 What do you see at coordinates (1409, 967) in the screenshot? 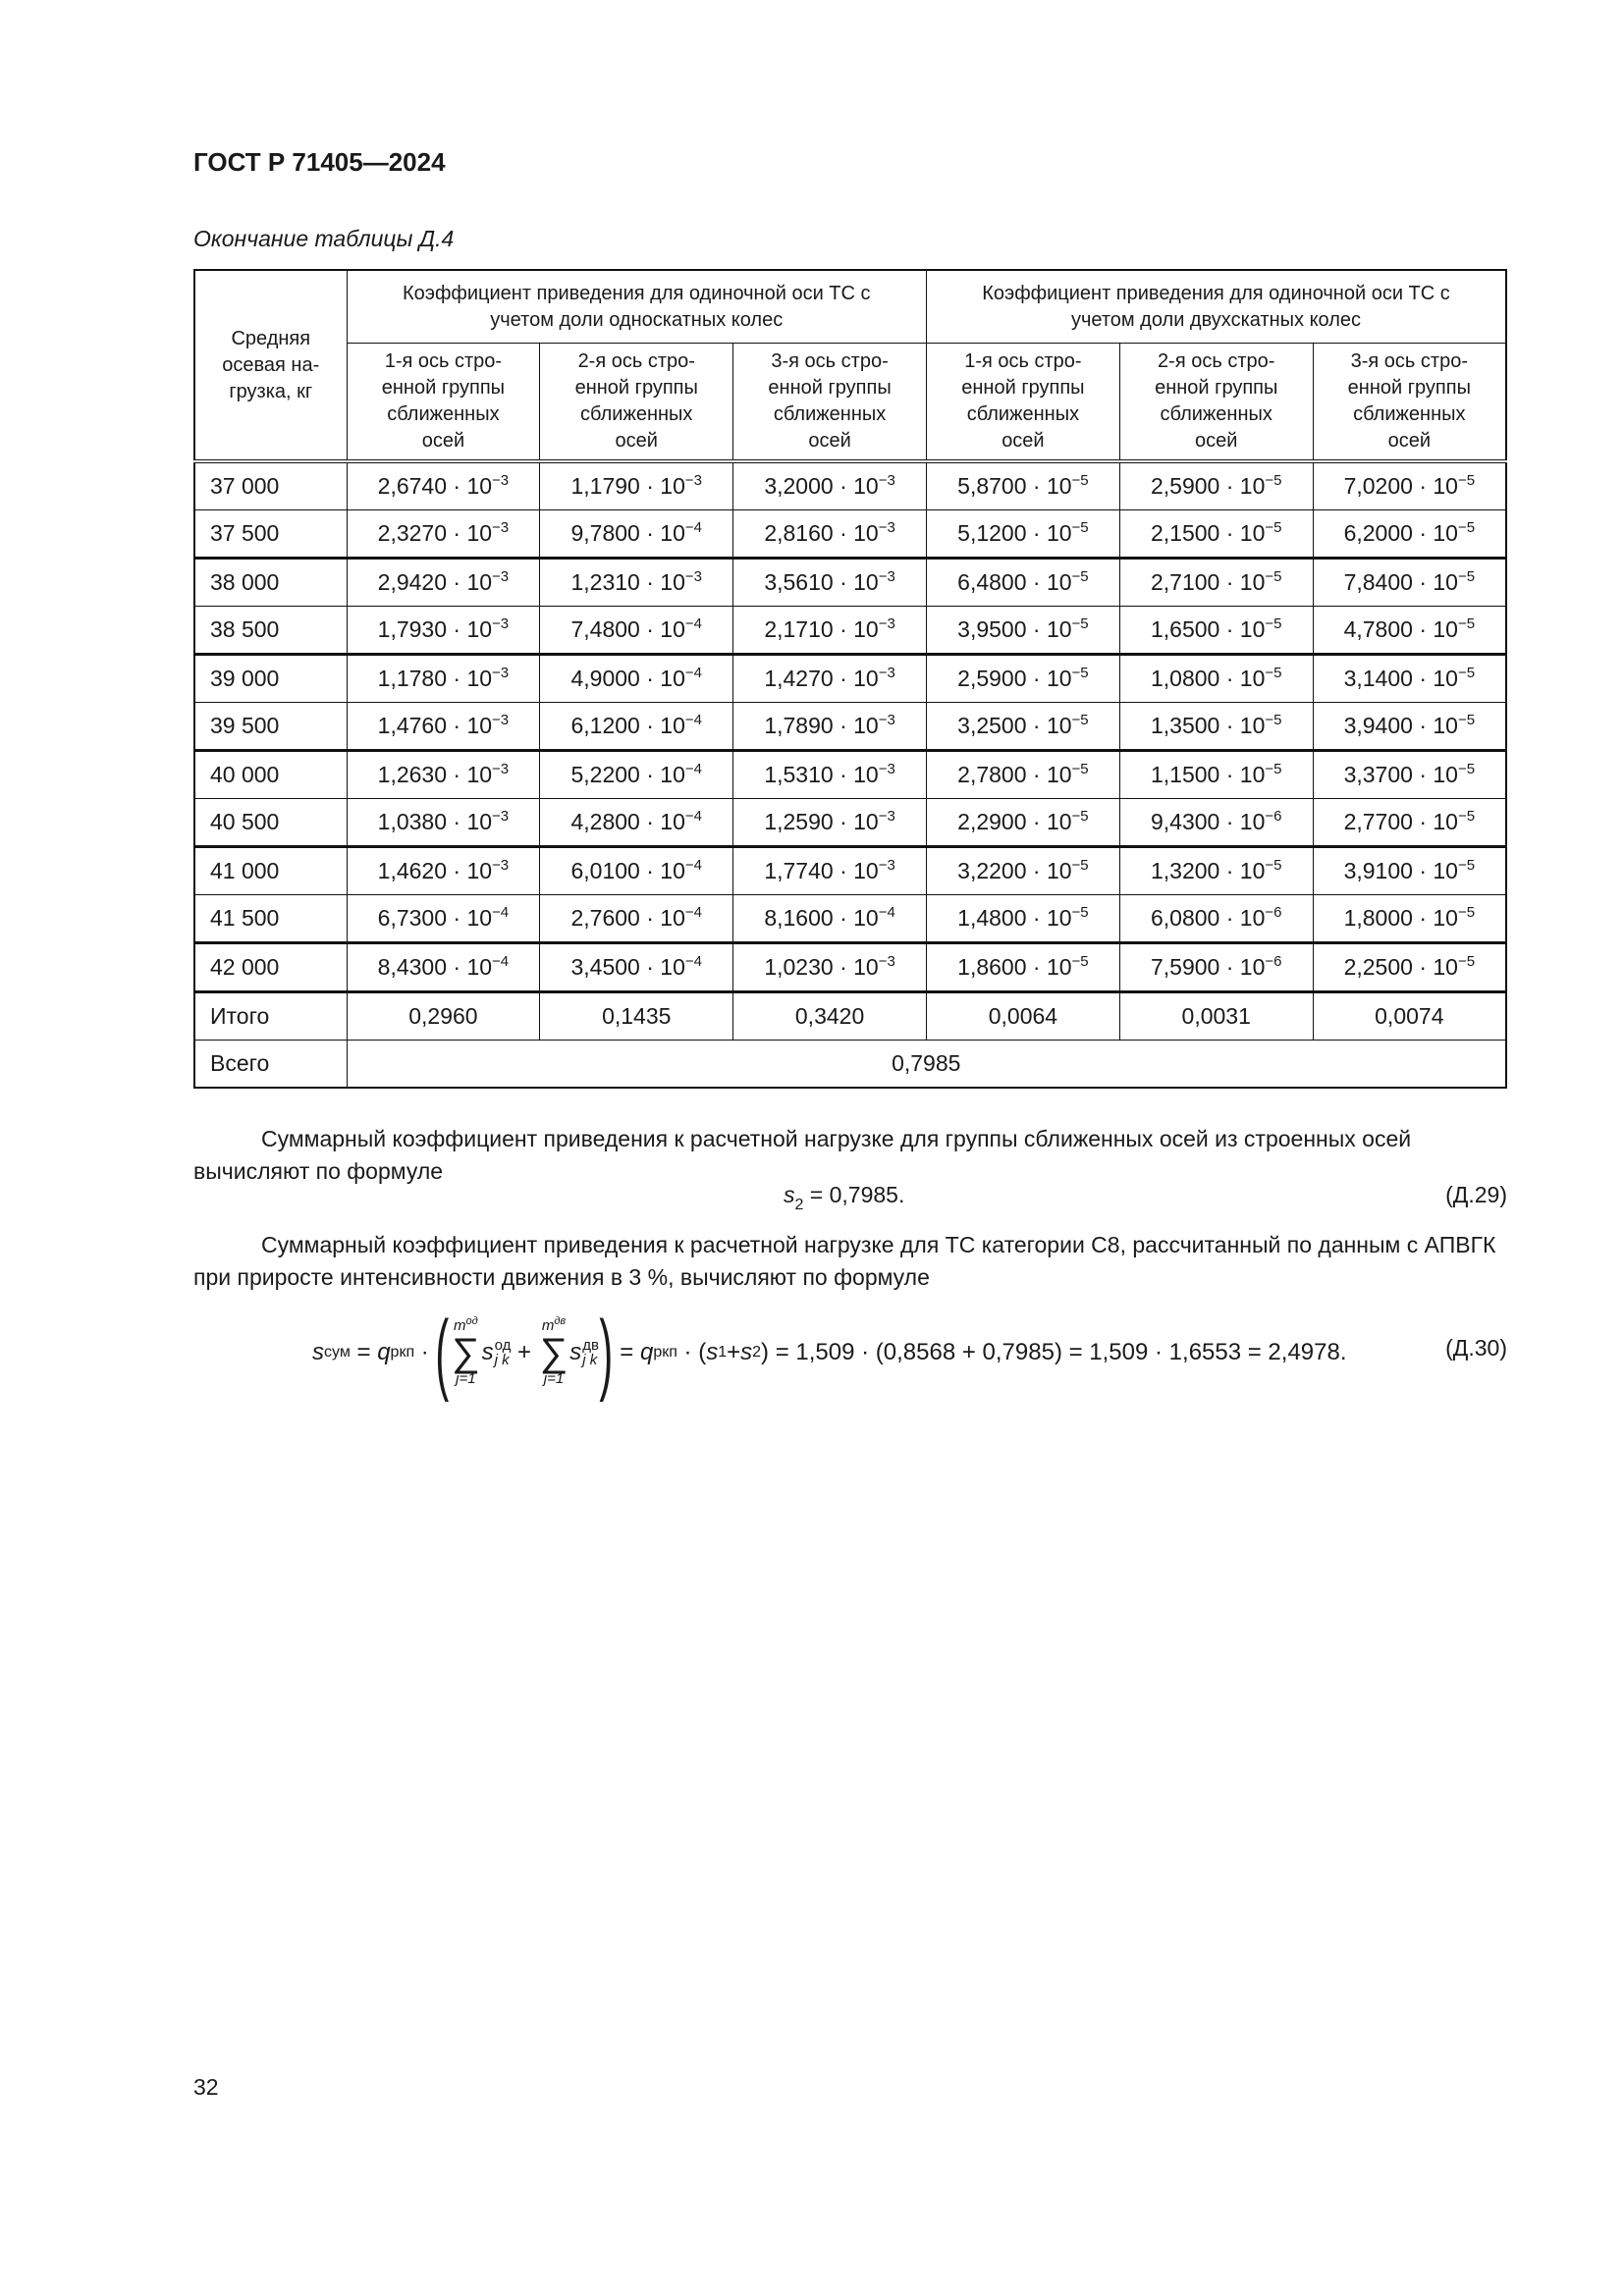
I see `coefficient-cell: 2,2500 · 10⁻⁵` at bounding box center [1409, 967].